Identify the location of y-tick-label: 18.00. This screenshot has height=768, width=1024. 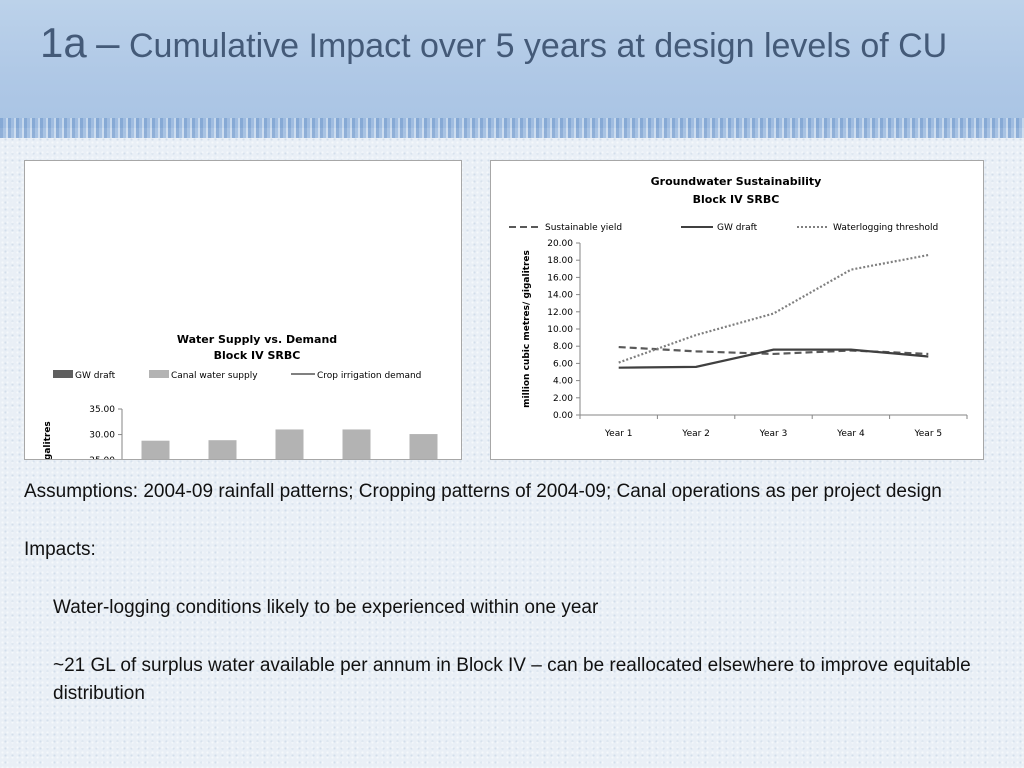
(560, 261).